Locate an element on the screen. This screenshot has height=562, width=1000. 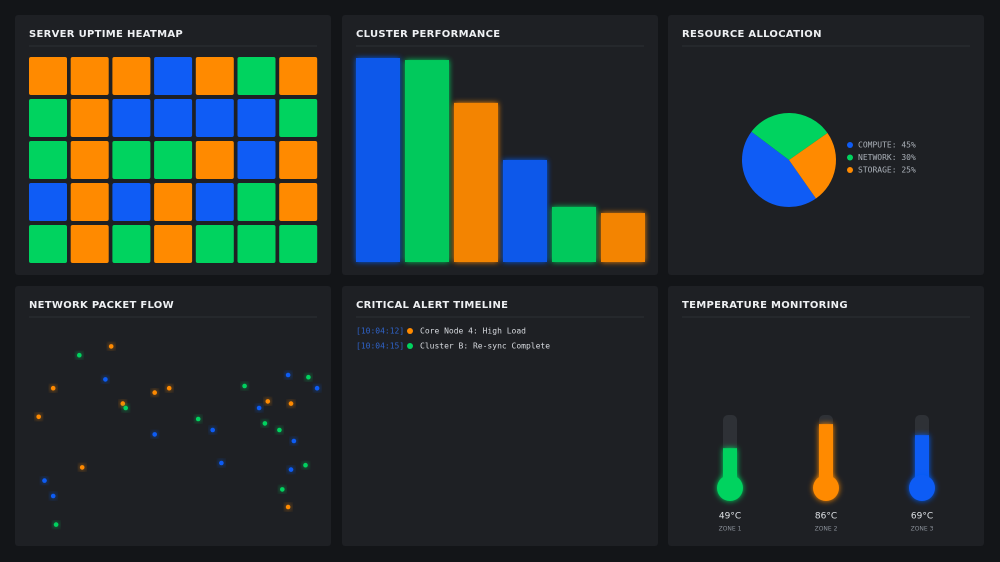
alert-text: Core Node 4: High Load is located at coordinates (473, 331).